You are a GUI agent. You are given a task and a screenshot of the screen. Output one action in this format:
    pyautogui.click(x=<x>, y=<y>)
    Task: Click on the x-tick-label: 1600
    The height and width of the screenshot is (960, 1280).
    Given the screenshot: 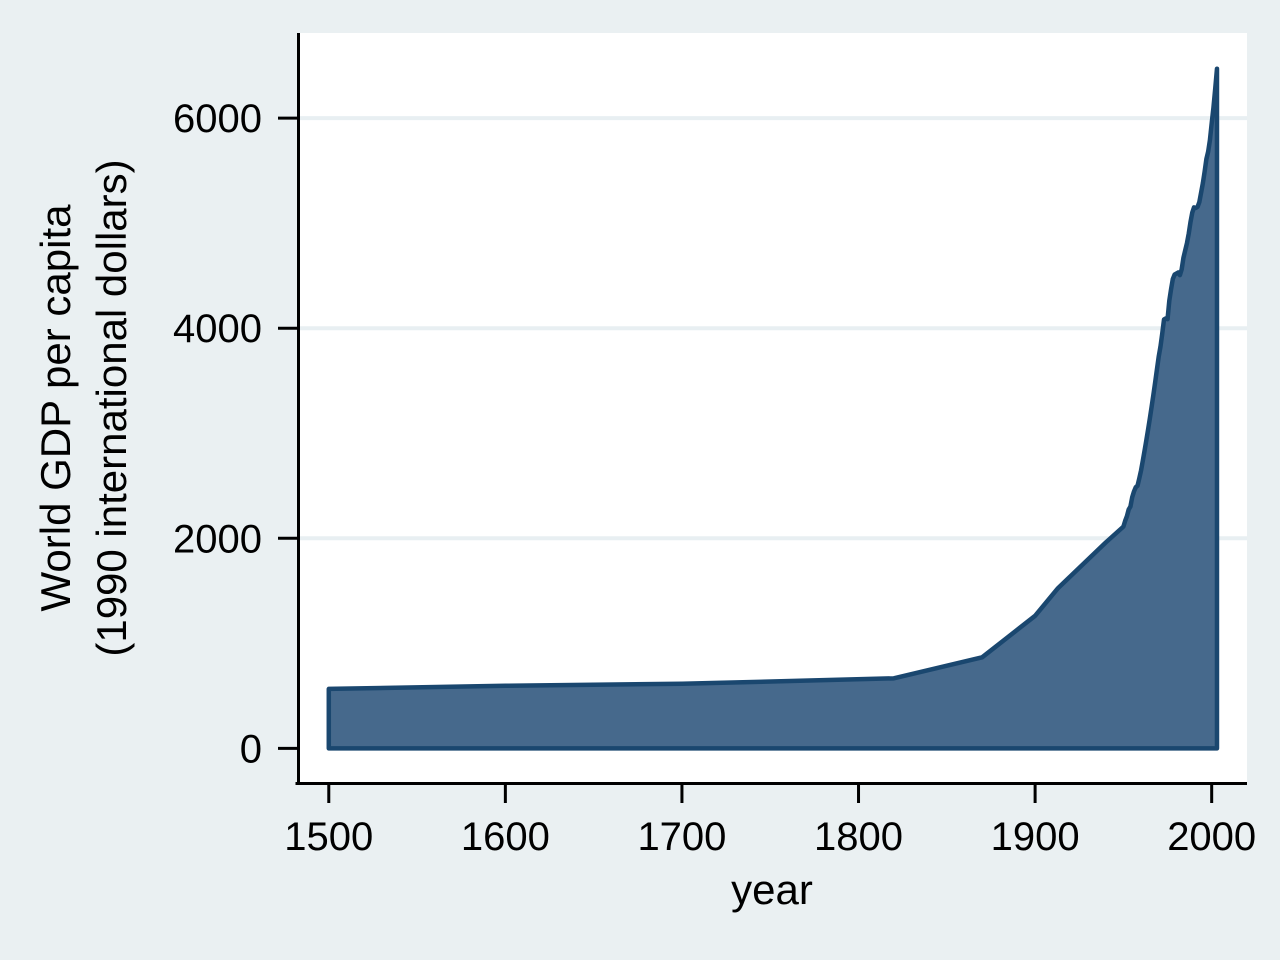 What is the action you would take?
    pyautogui.click(x=505, y=837)
    